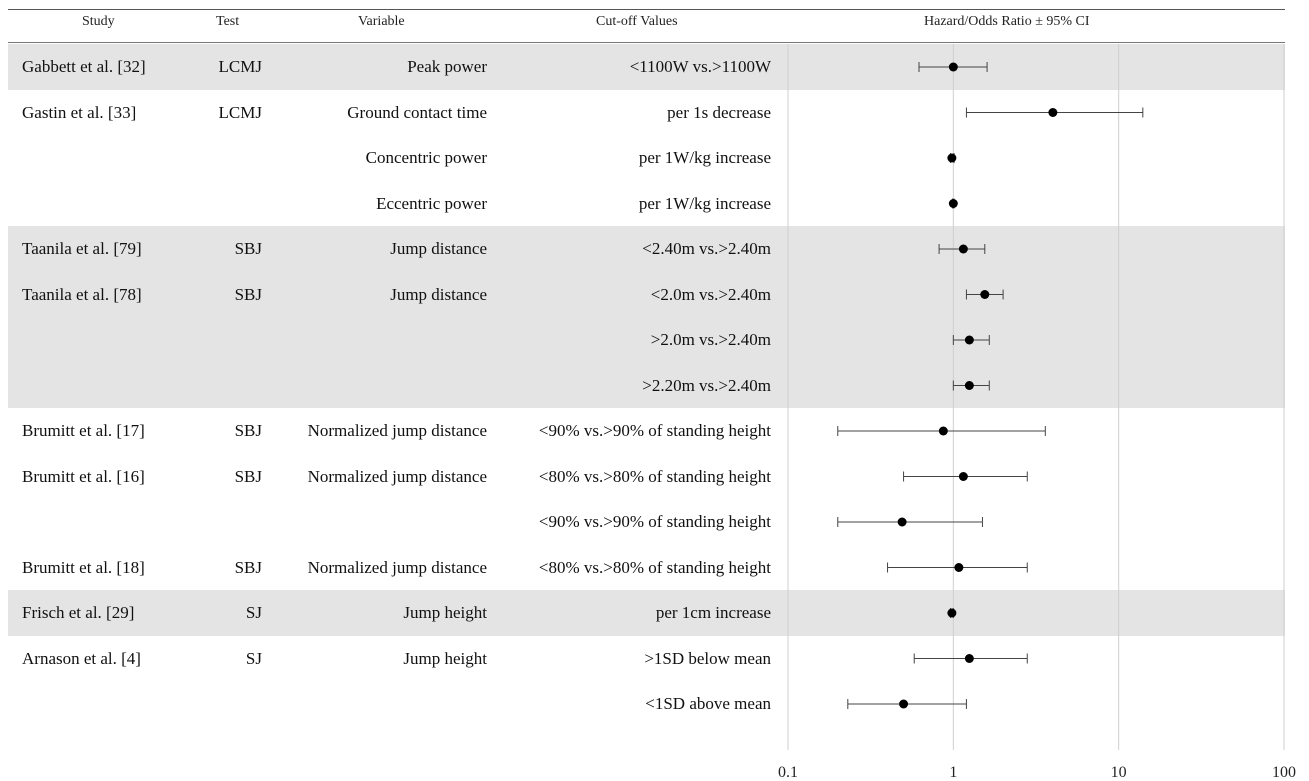  What do you see at coordinates (1007, 21) in the screenshot?
I see `header-ratio: Hazard/Odds Ratio ± 95% CI` at bounding box center [1007, 21].